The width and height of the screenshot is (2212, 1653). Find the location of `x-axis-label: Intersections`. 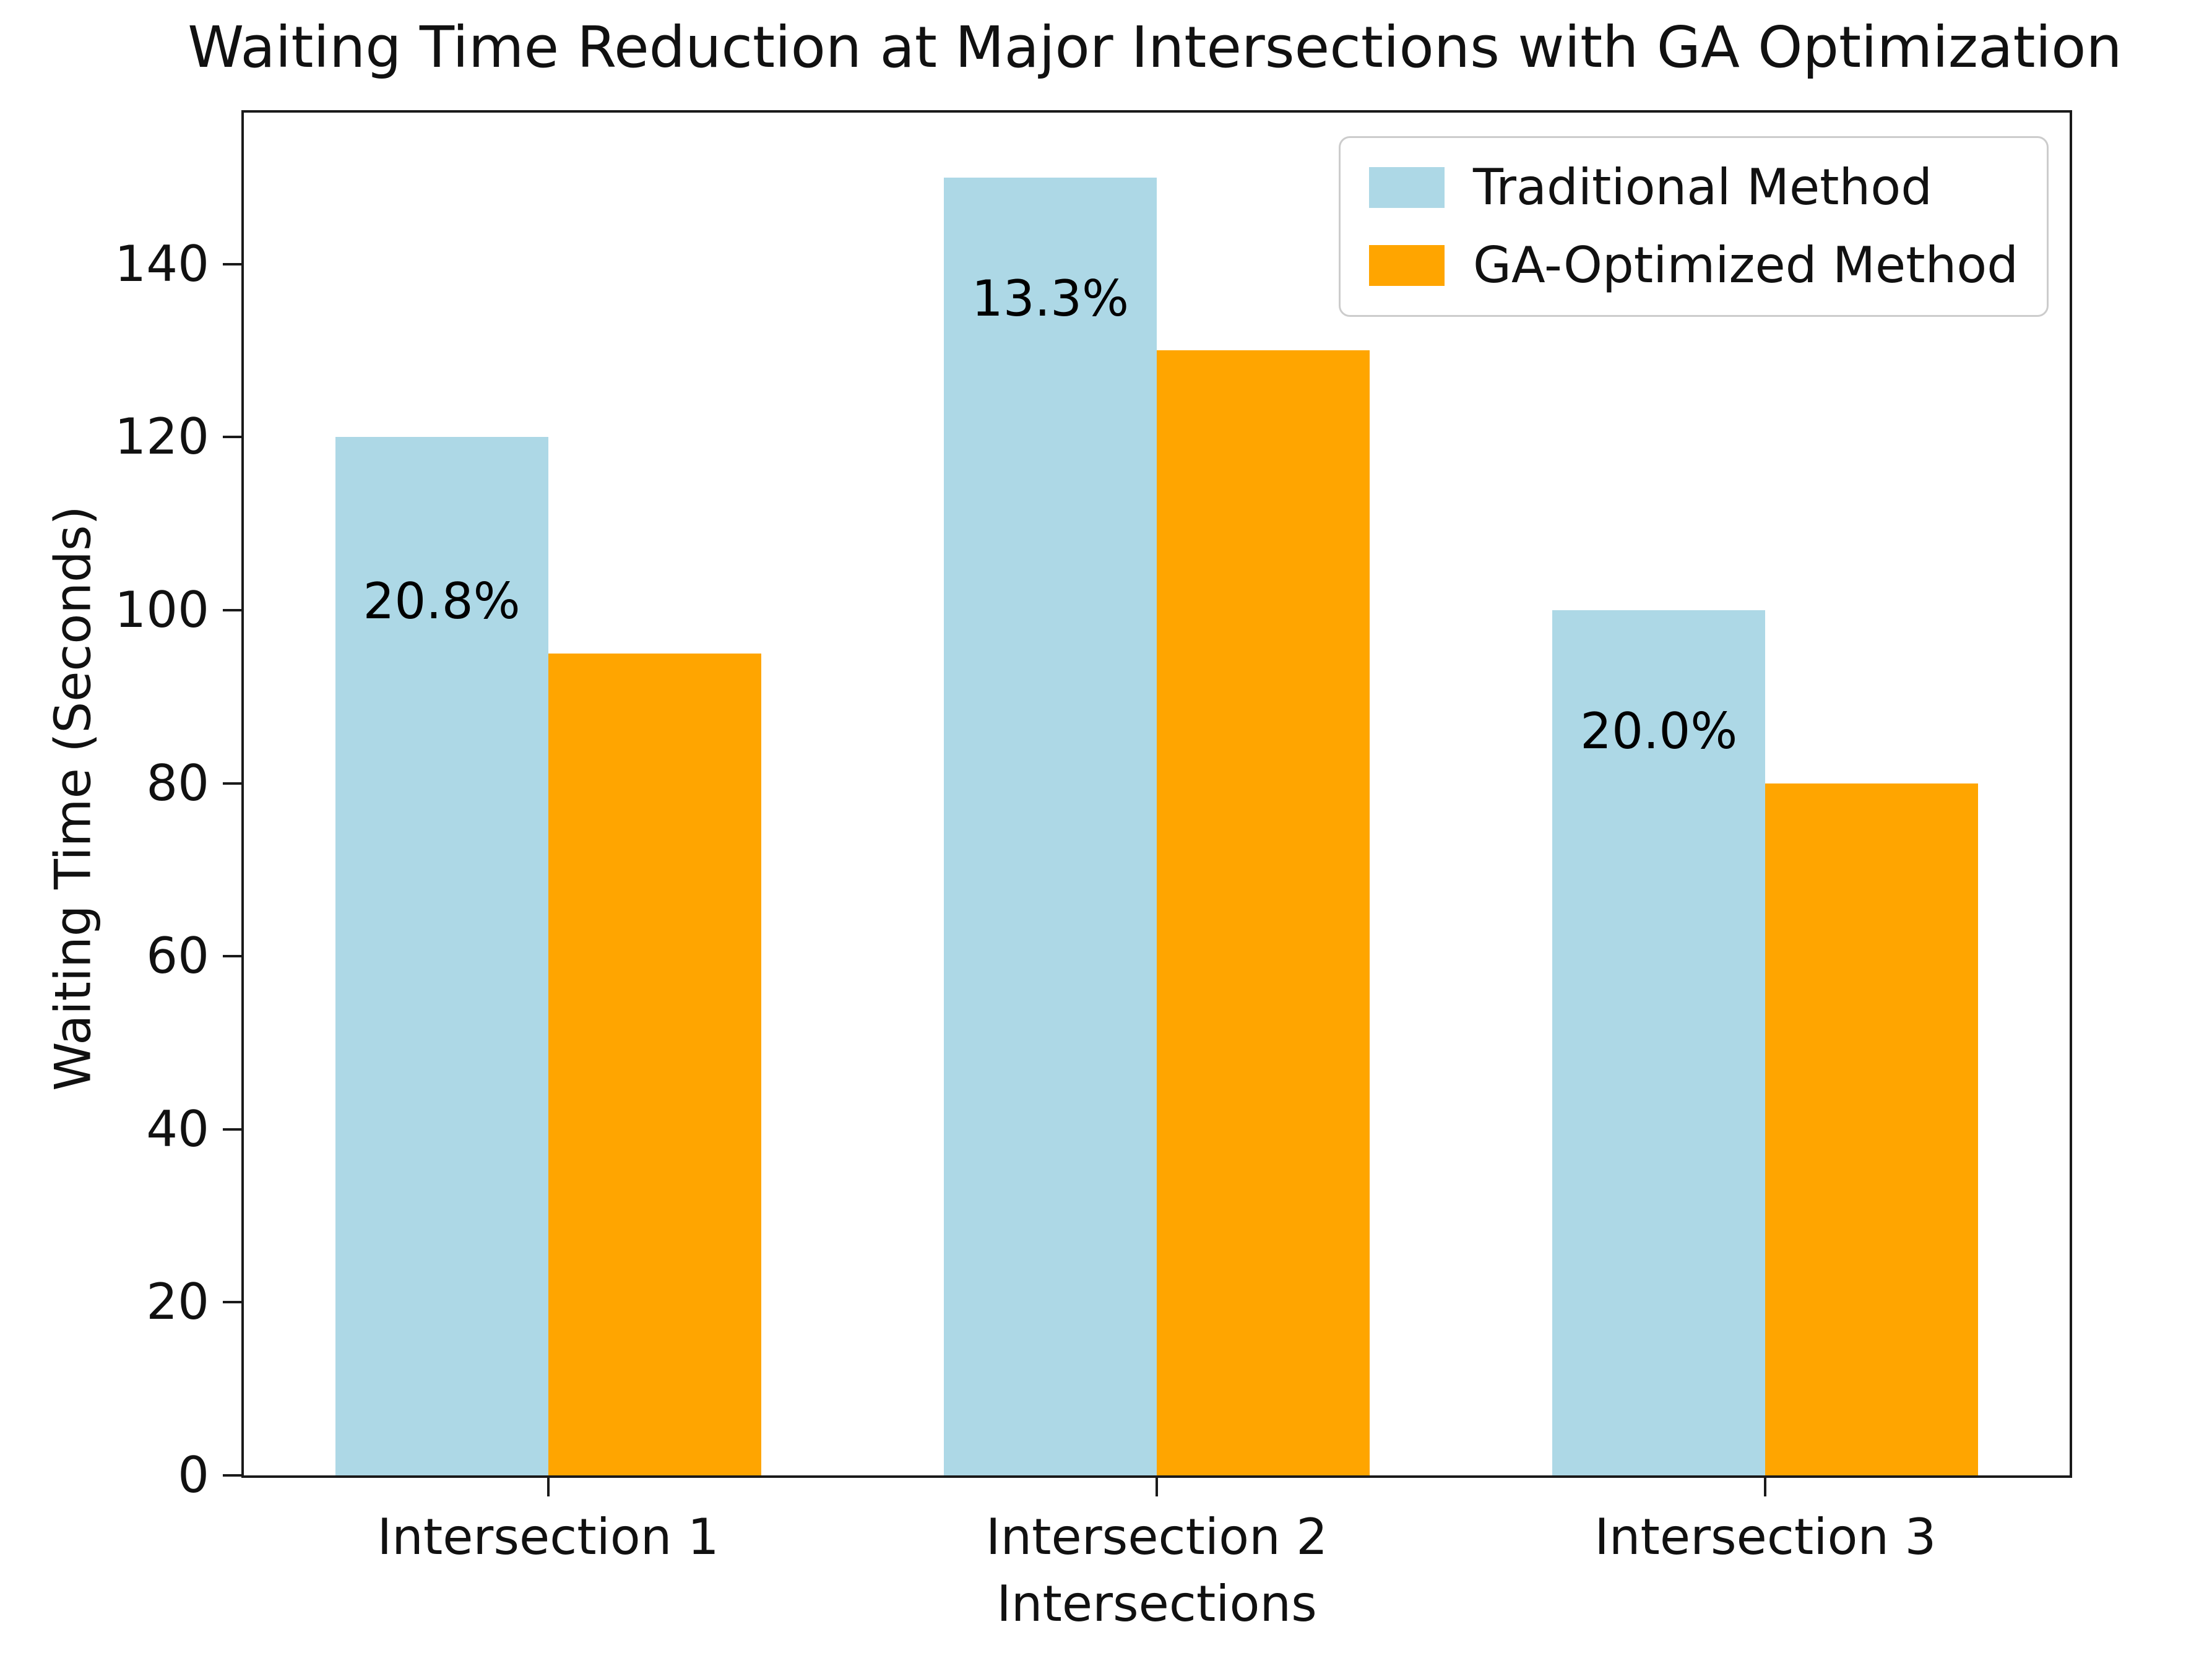

x-axis-label: Intersections is located at coordinates (1156, 1604).